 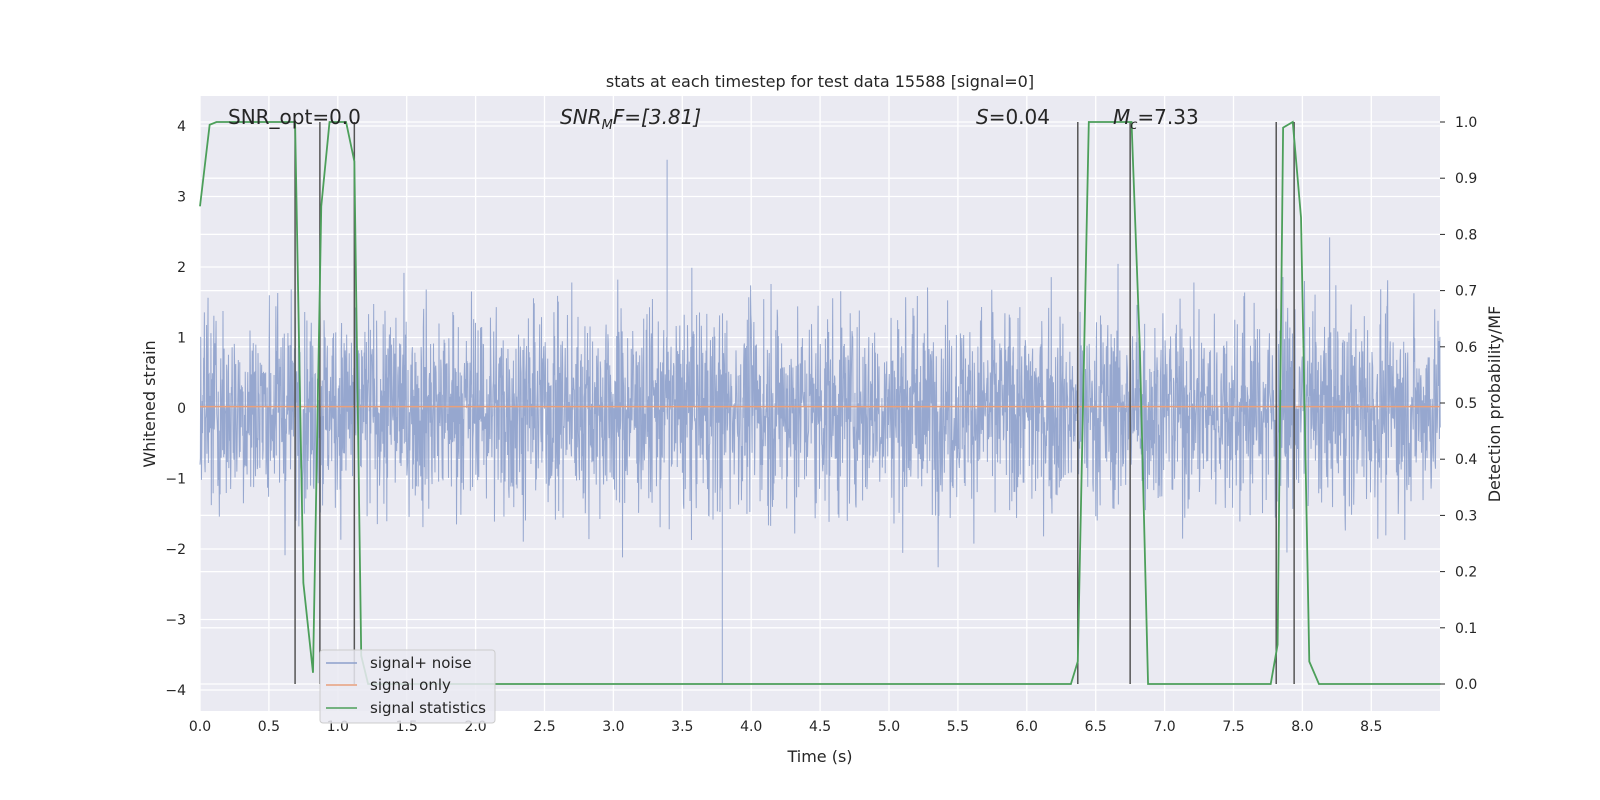 What do you see at coordinates (200, 727) in the screenshot?
I see `x-tick-label: 0.0` at bounding box center [200, 727].